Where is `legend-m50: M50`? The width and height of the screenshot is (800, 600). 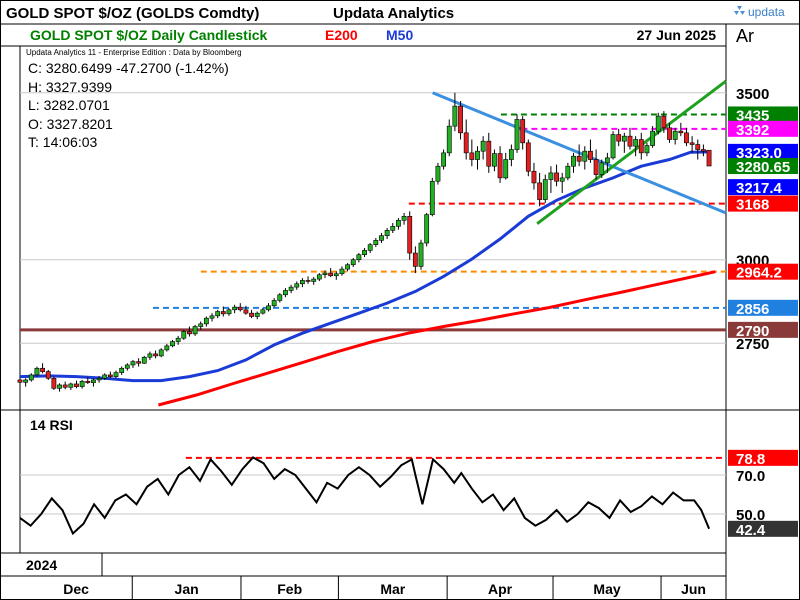
legend-m50: M50 is located at coordinates (399, 35).